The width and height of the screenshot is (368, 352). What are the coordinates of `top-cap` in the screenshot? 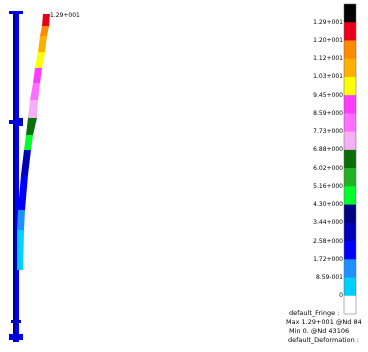 It's located at (16, 12).